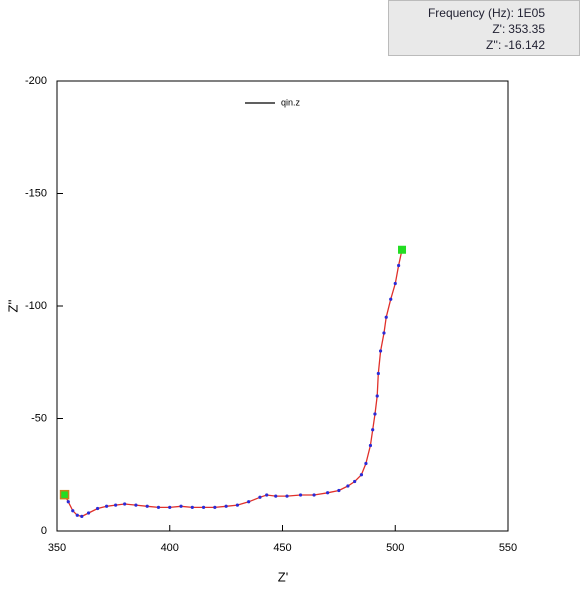 This screenshot has width=580, height=600. What do you see at coordinates (395, 548) in the screenshot?
I see `x-tick-label: 500` at bounding box center [395, 548].